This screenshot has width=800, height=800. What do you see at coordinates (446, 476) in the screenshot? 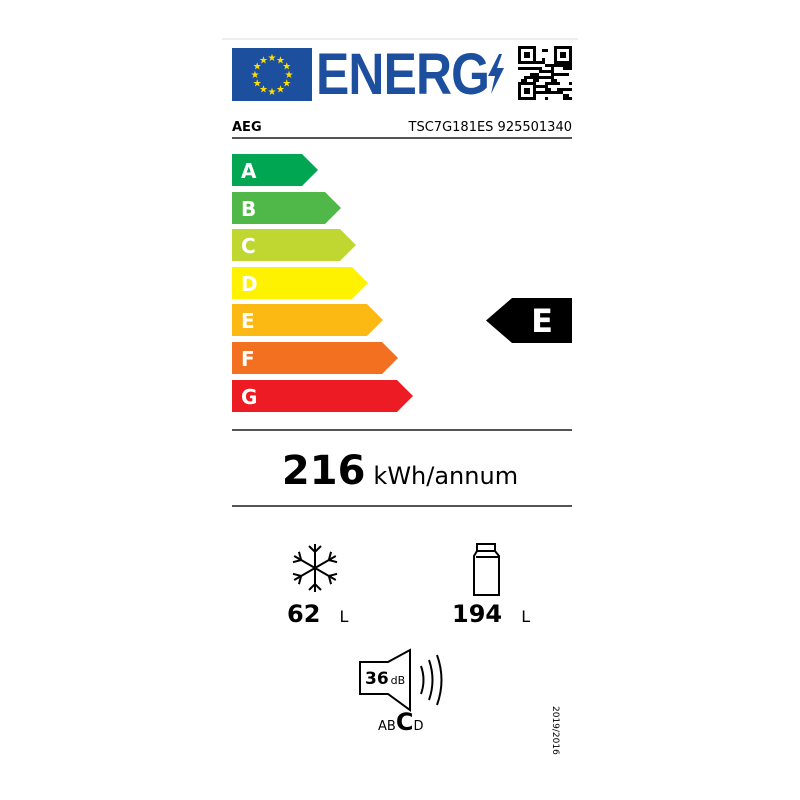
I see `consumption-unit: kWh/annum` at bounding box center [446, 476].